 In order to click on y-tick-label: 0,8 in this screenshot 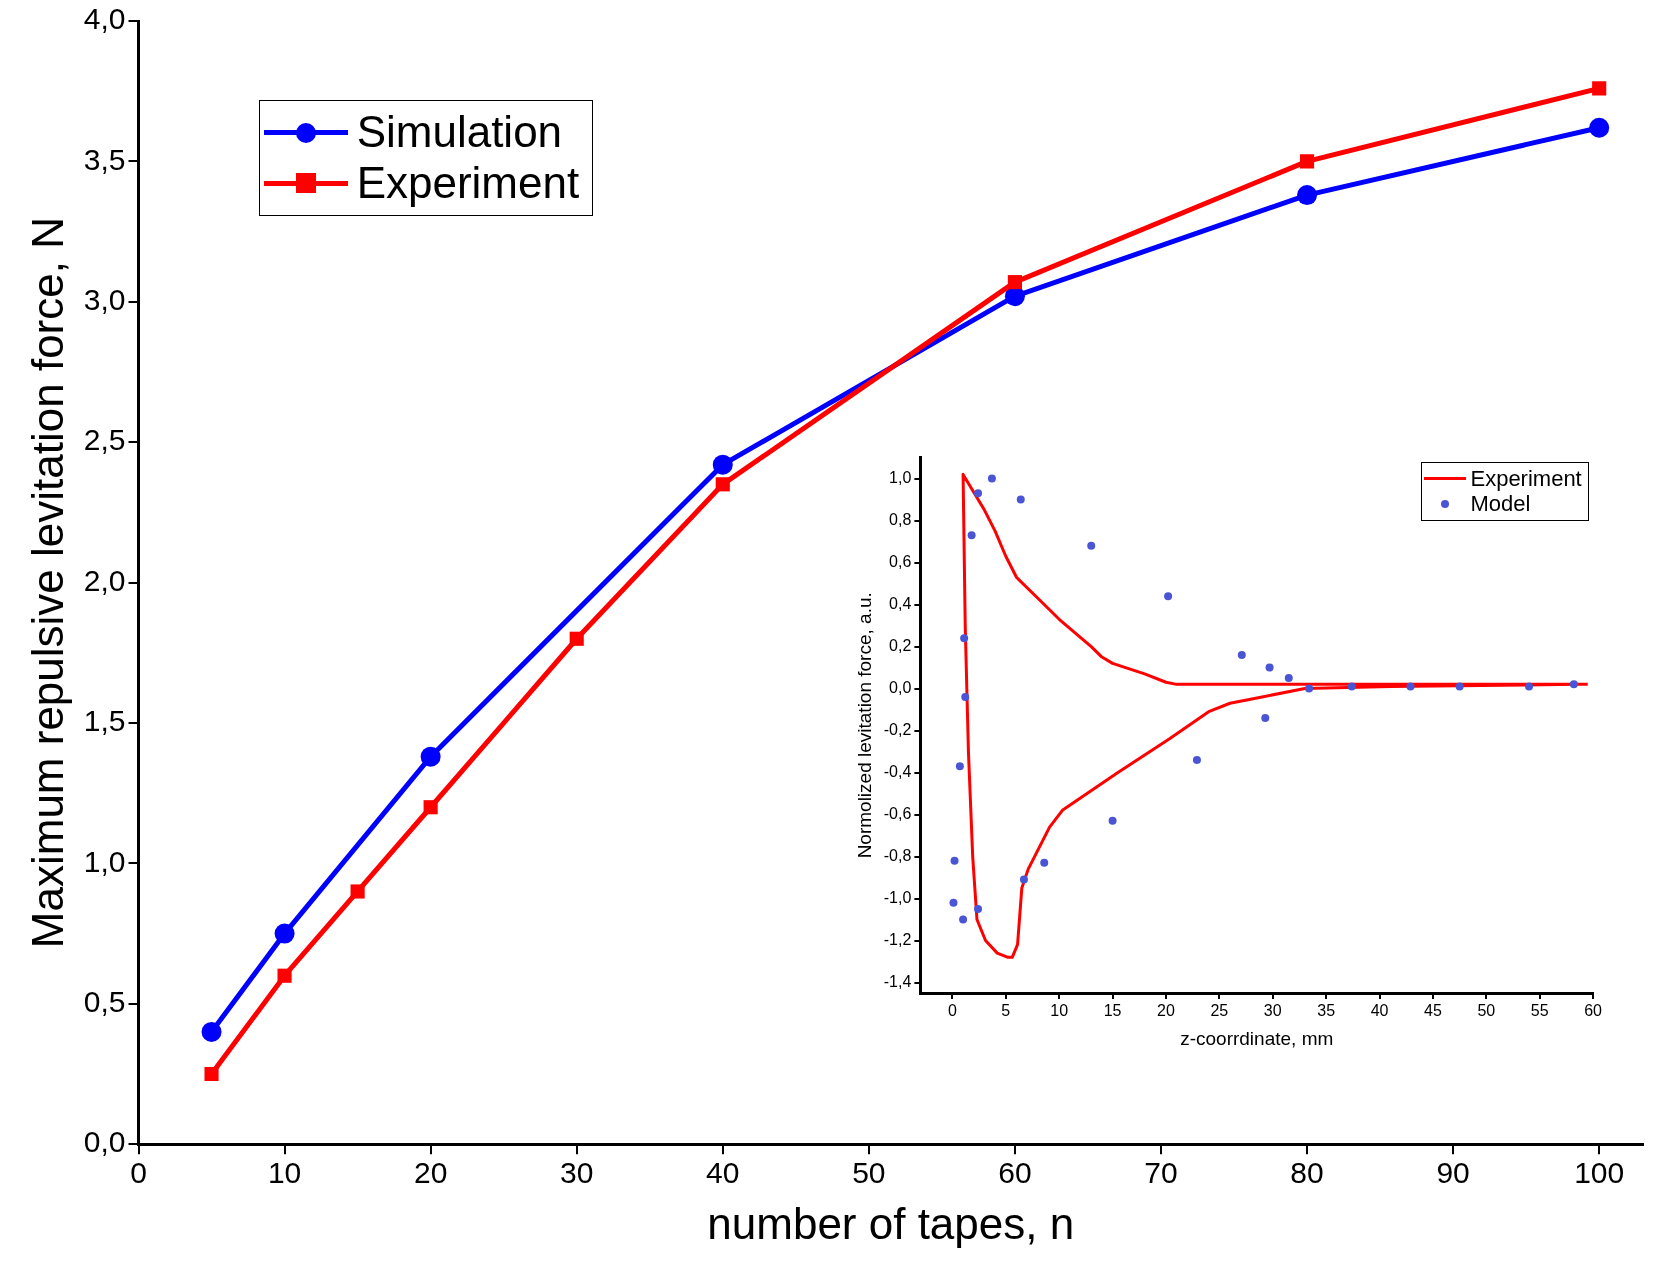, I will do `click(900, 519)`.